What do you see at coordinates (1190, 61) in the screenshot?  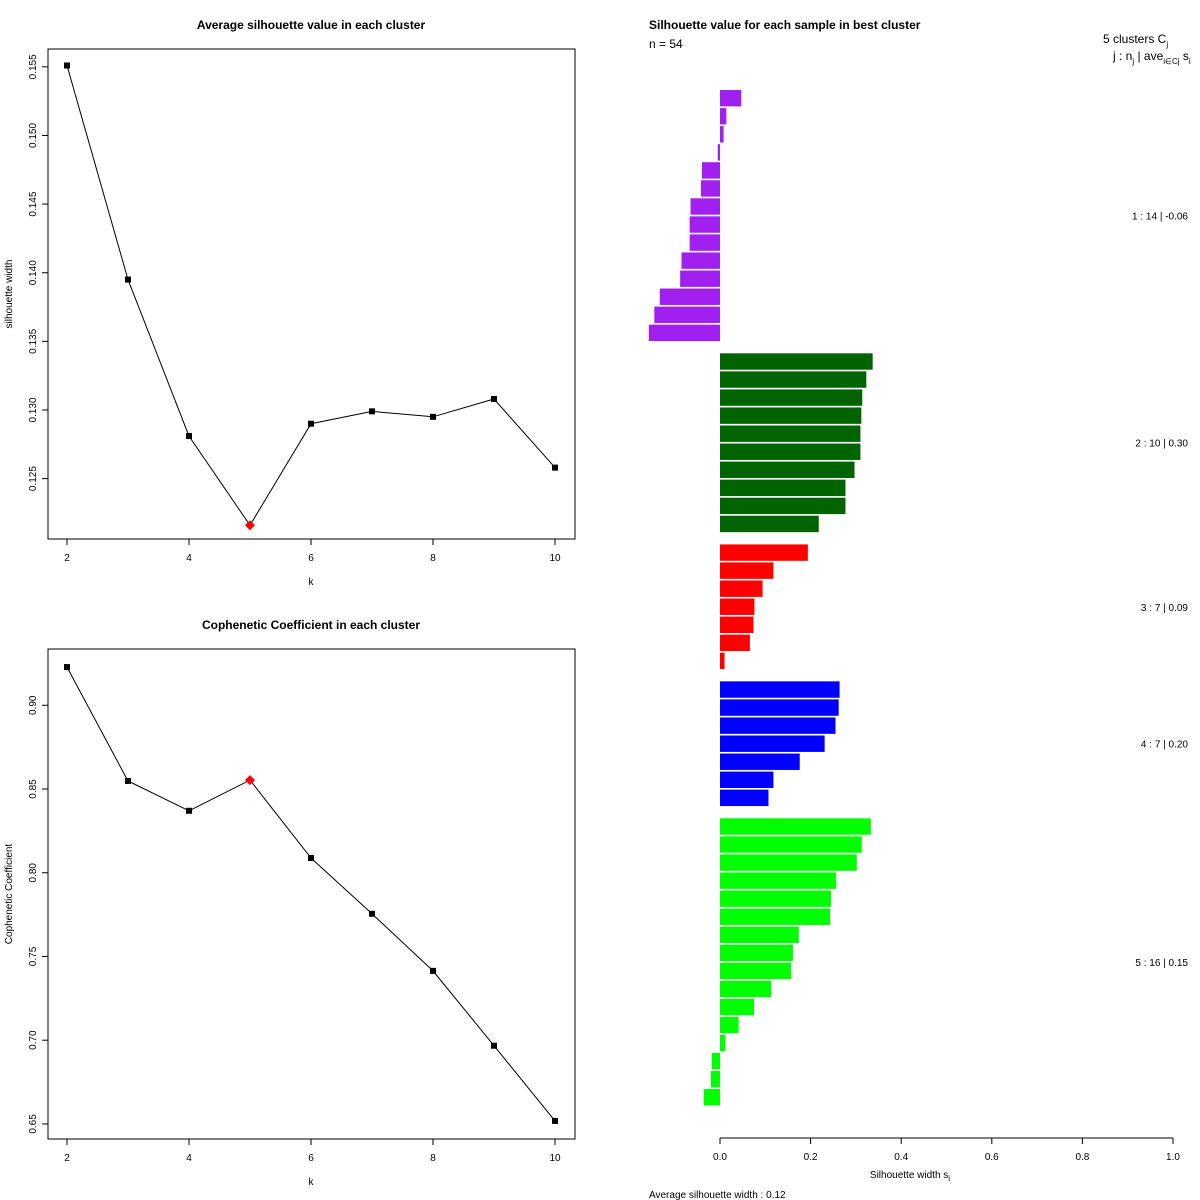 I see `legend-header-columns-sub3: i` at bounding box center [1190, 61].